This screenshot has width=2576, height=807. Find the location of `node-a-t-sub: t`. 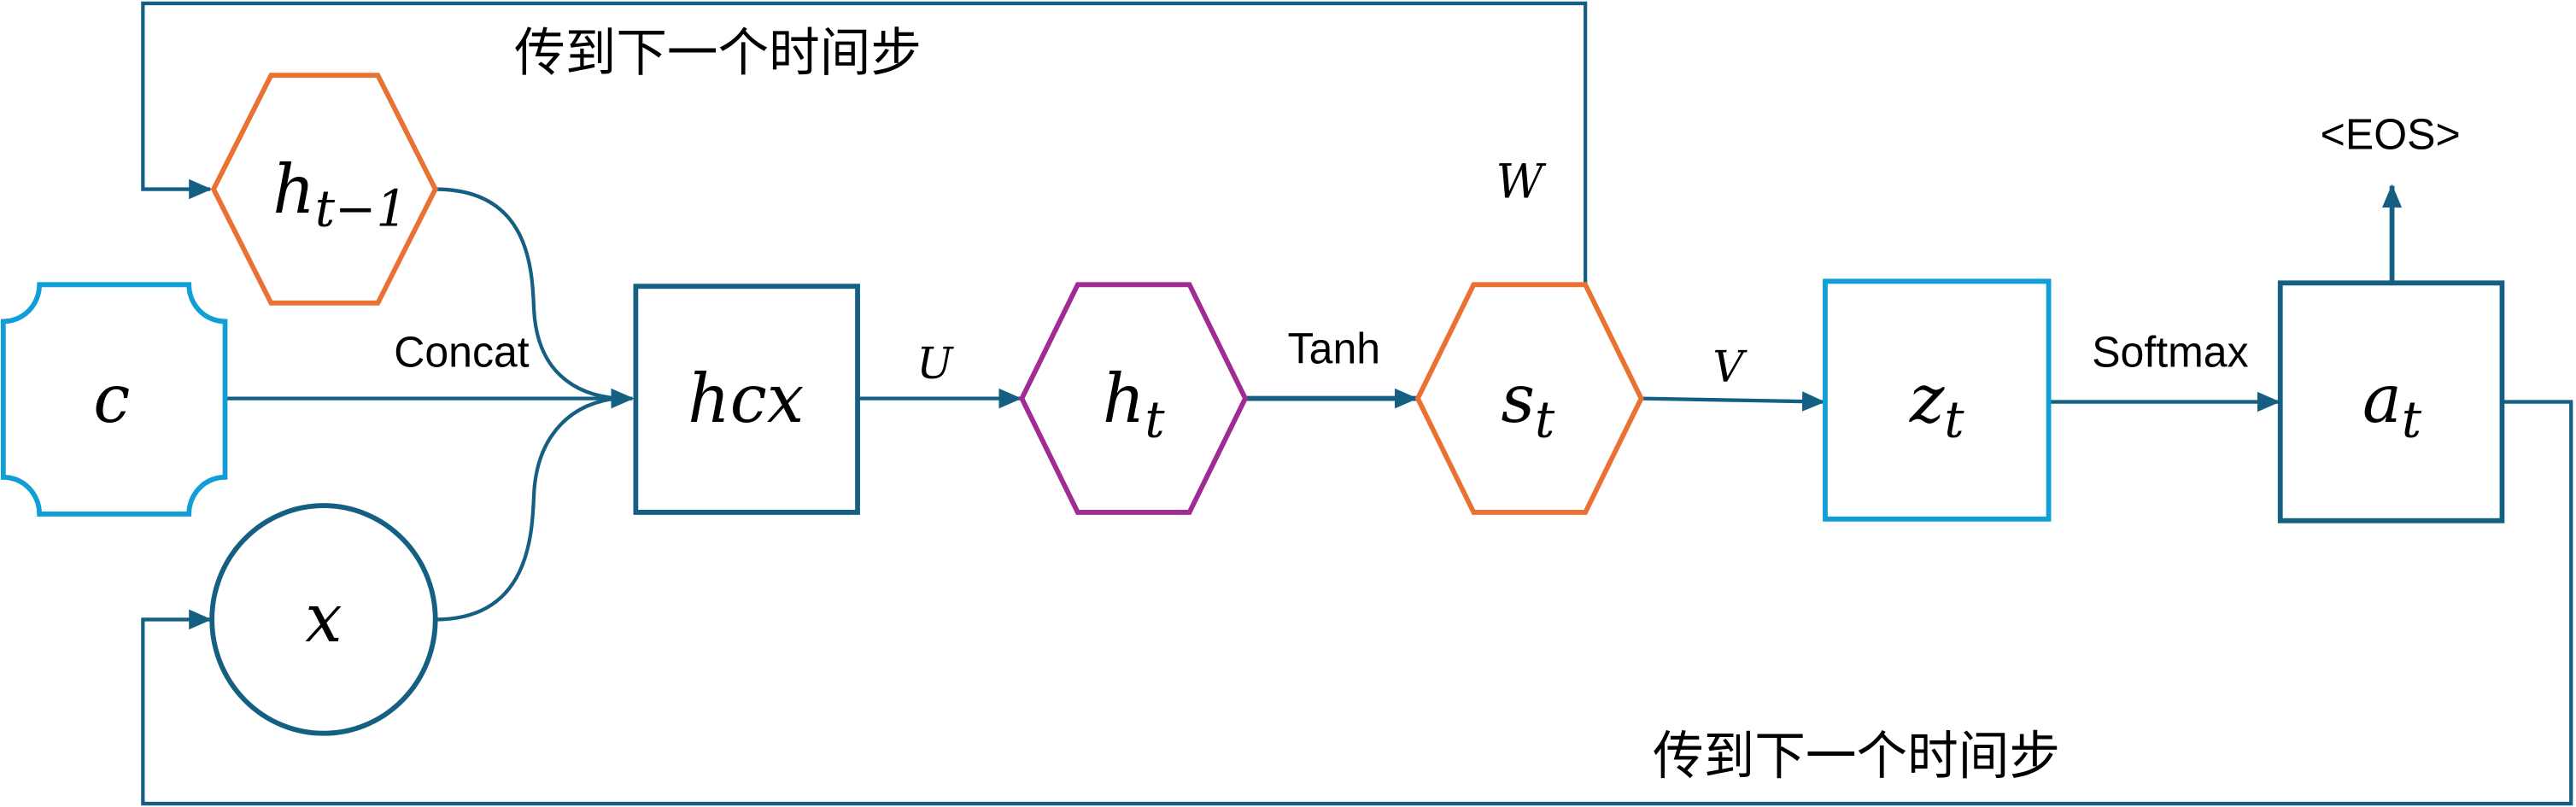

node-a-t-sub: t is located at coordinates (2412, 419).